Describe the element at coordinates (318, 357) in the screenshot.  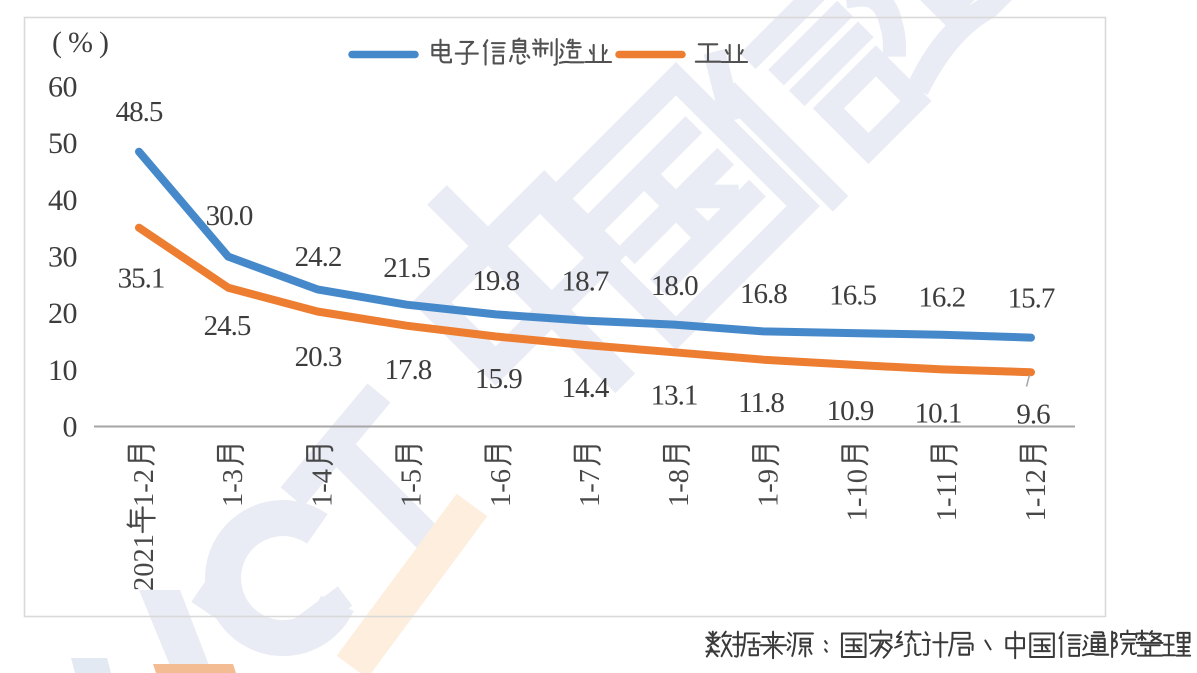
I see `svg-text: 20.3` at that location.